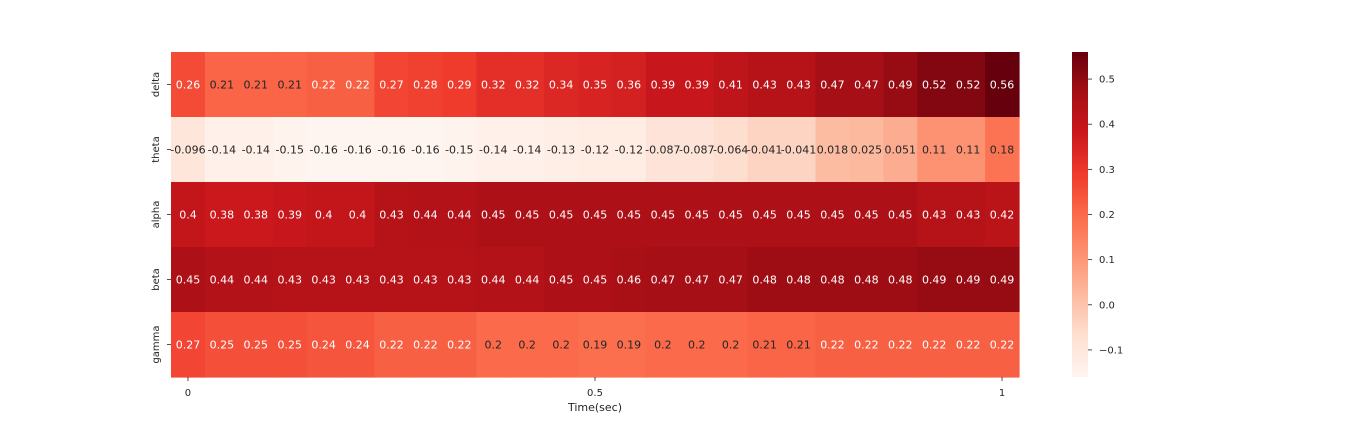 This screenshot has width=1368, height=436. Describe the element at coordinates (161, 218) in the screenshot. I see `y-axis-ticks: delta theta alpha beta gamma` at that location.